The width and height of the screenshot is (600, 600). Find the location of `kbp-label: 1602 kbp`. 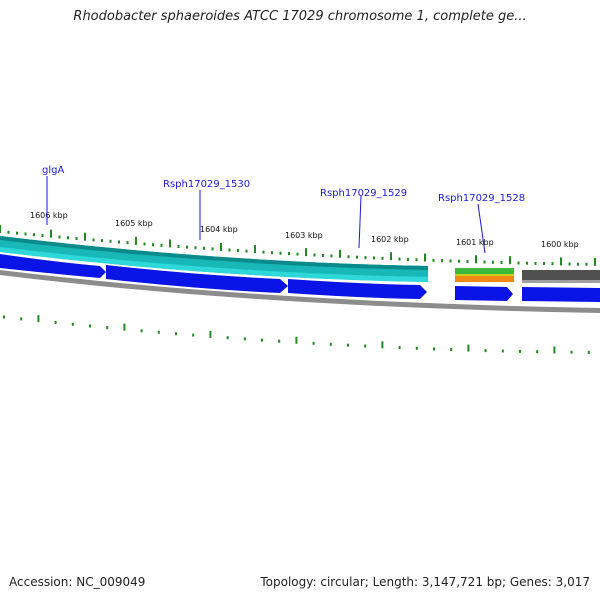

kbp-label: 1602 kbp is located at coordinates (390, 239).